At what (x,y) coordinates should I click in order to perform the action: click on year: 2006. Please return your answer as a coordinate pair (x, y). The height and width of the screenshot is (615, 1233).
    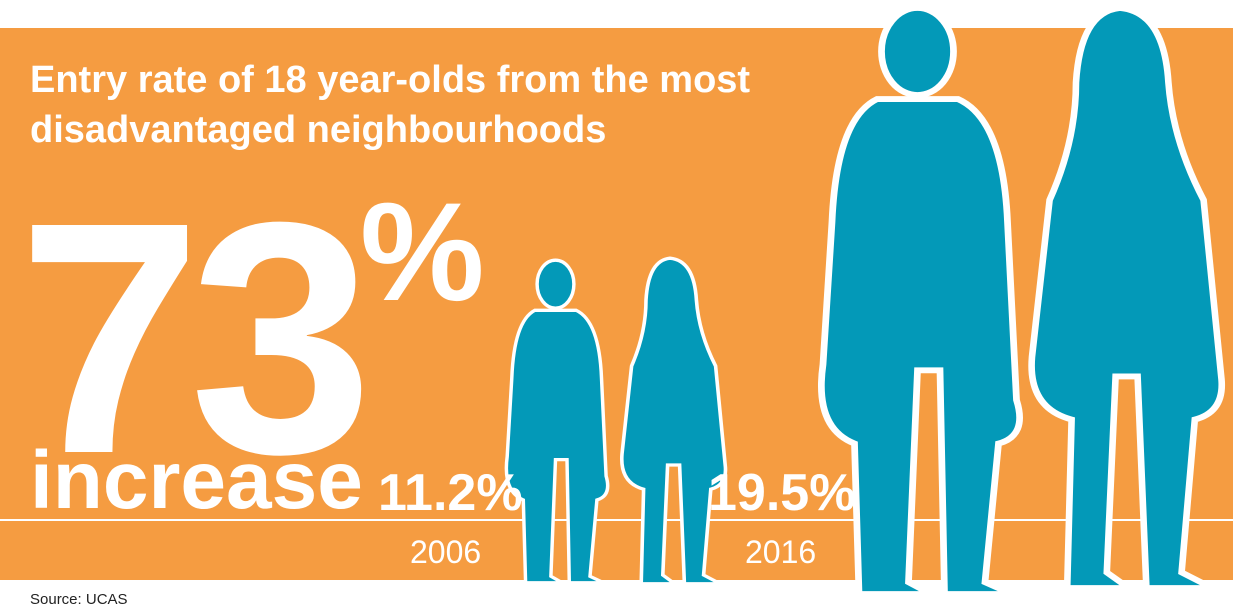
    Looking at the image, I should click on (445, 552).